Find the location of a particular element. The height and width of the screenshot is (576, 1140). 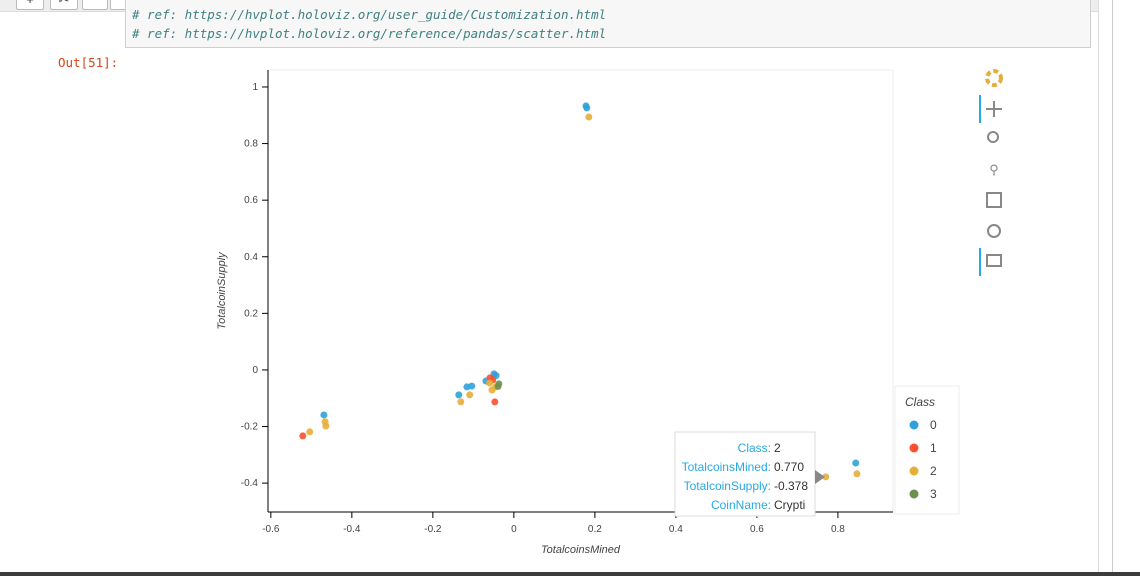

wheel-zoom-tool: ⚲ is located at coordinates (994, 169).